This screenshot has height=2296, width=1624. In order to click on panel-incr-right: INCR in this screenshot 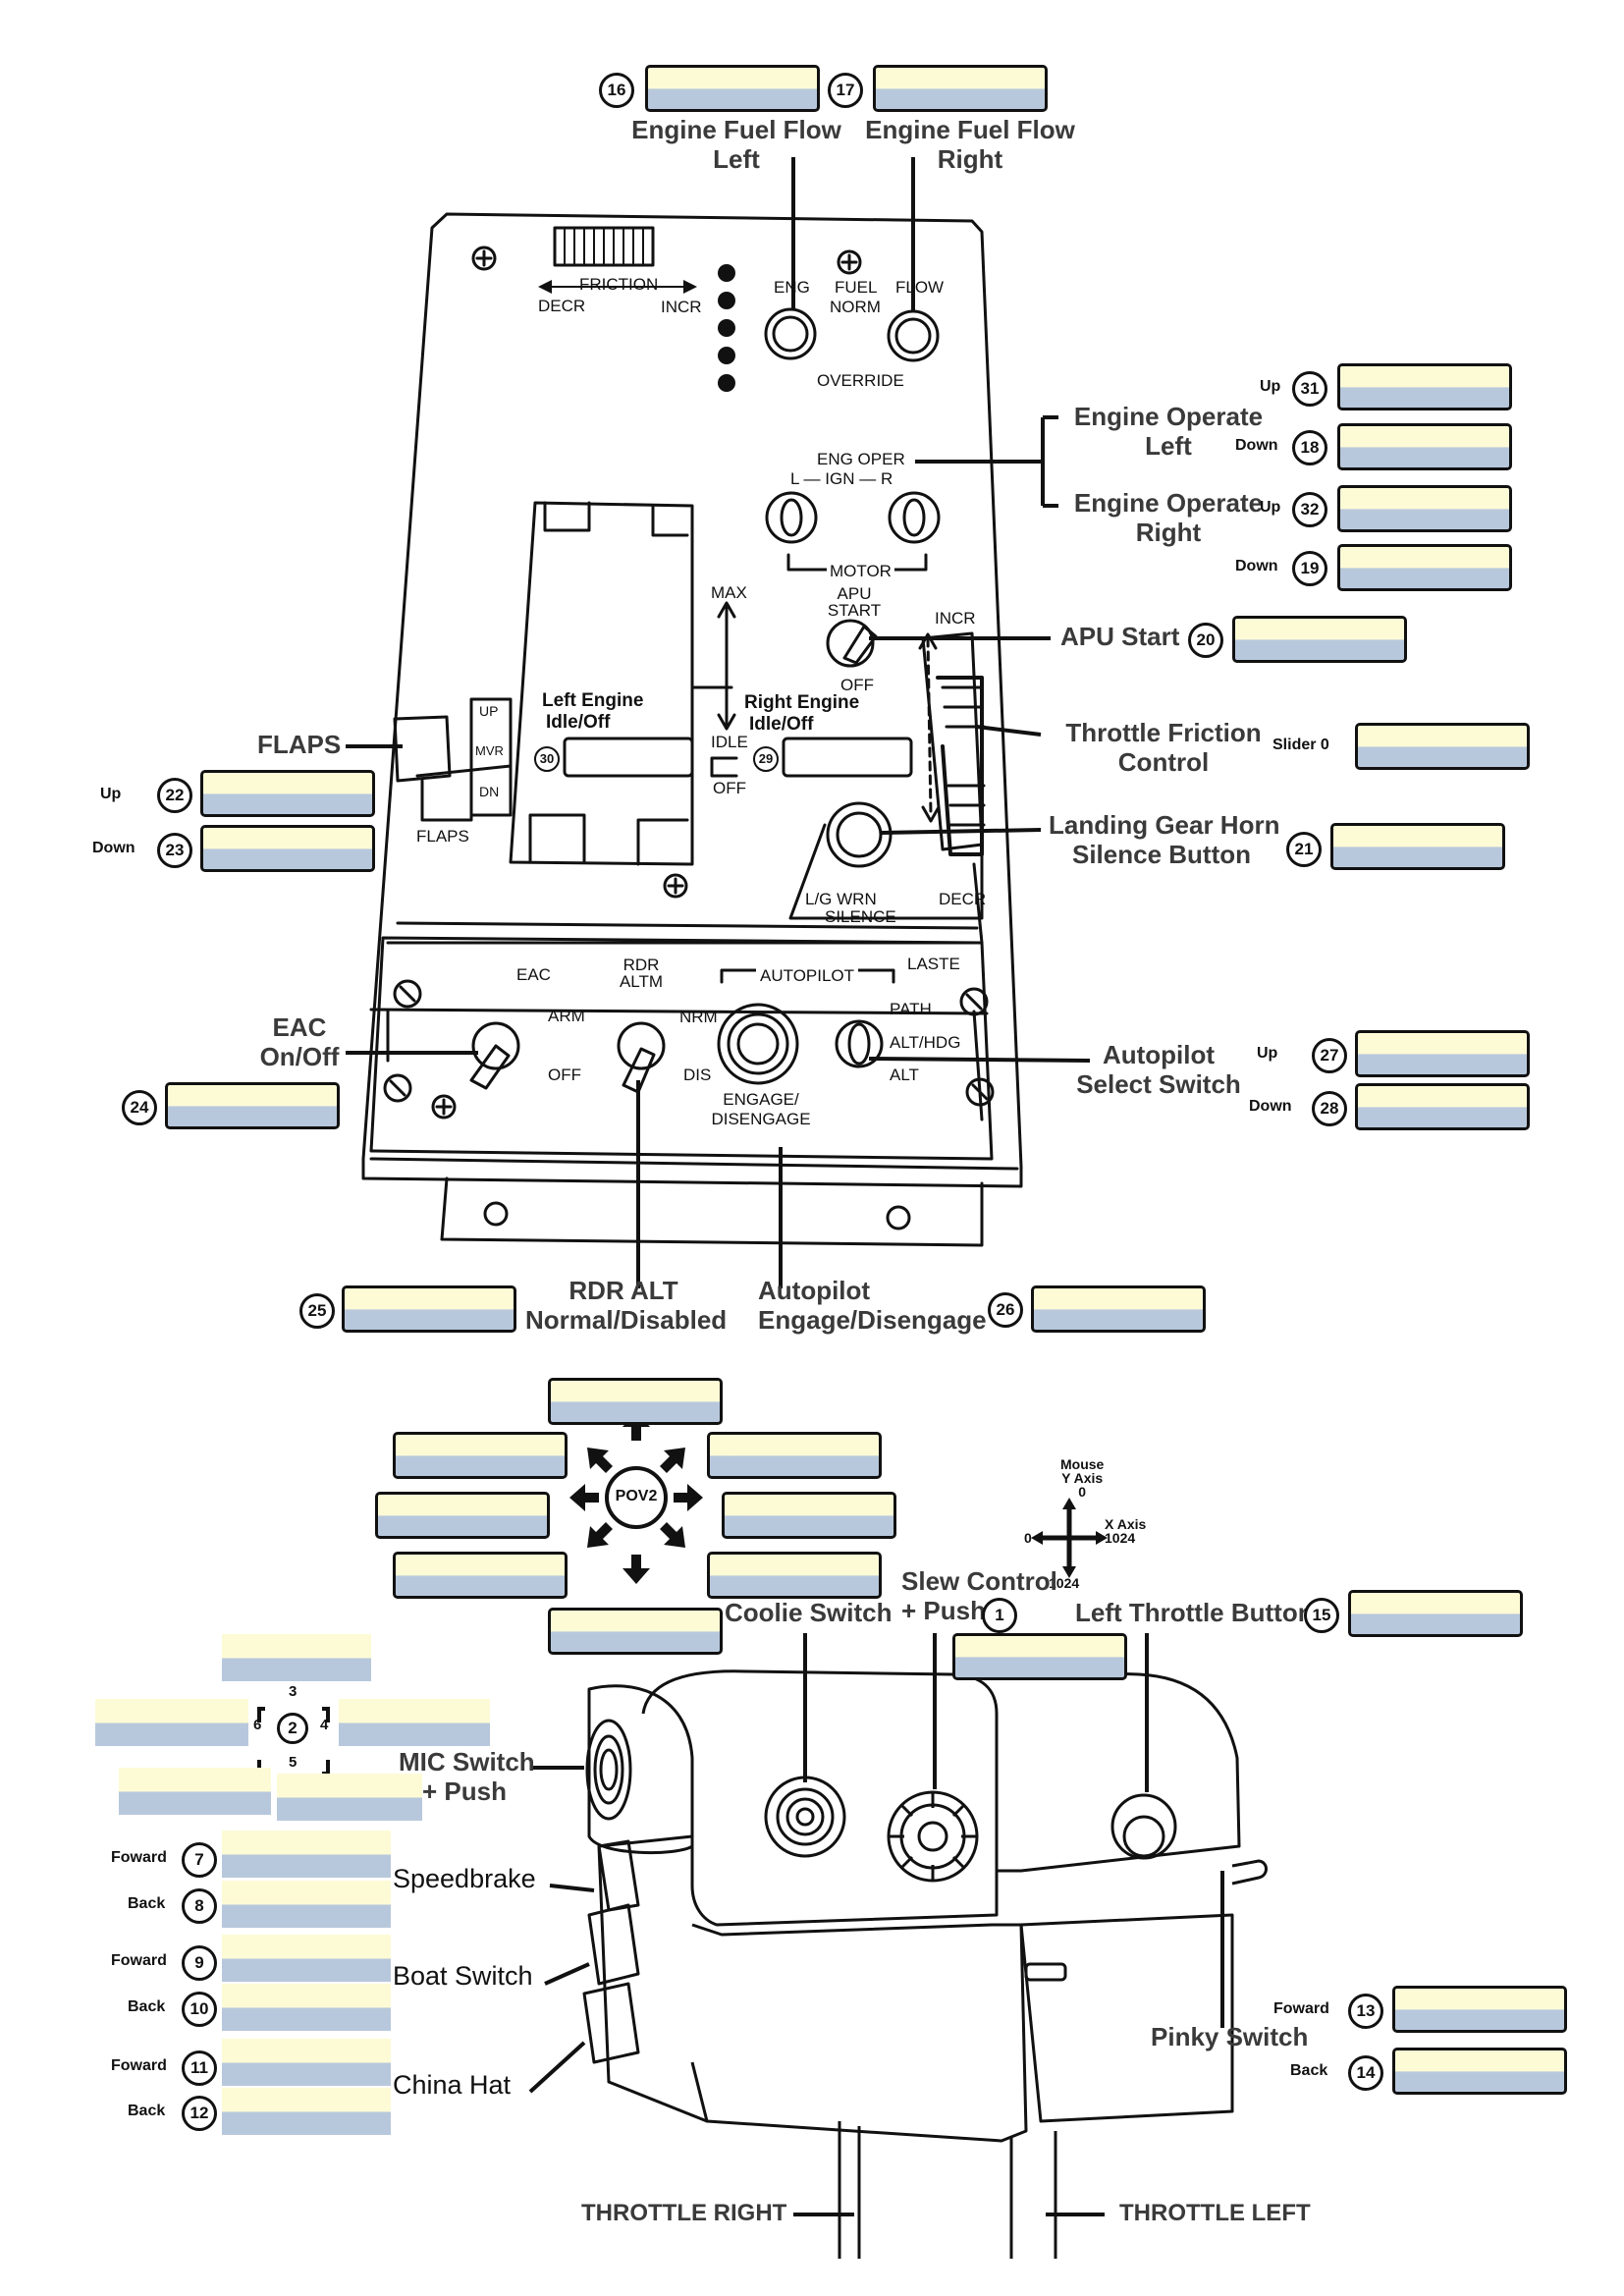, I will do `click(955, 618)`.